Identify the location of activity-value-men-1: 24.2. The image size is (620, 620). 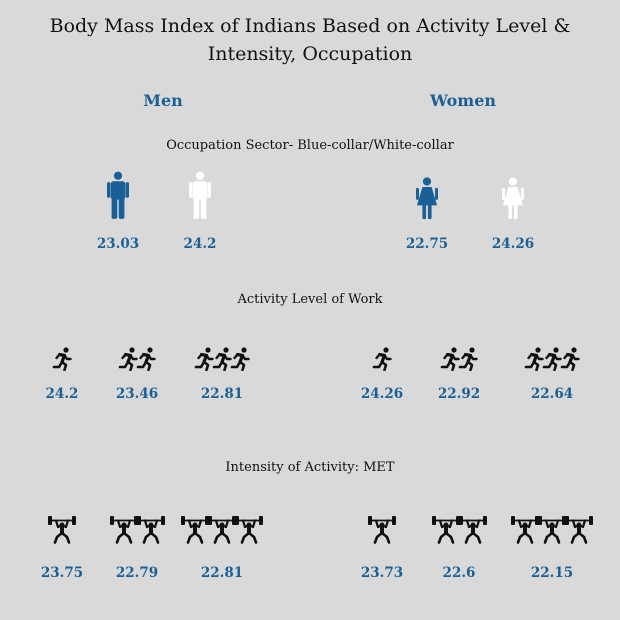
(62, 394).